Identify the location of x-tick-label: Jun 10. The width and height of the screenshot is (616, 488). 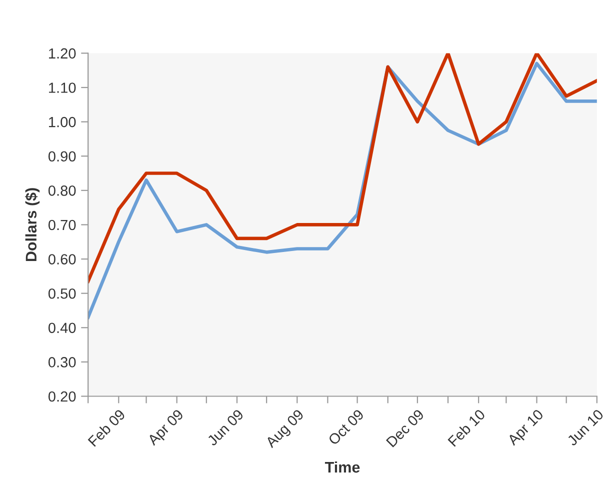
(585, 427).